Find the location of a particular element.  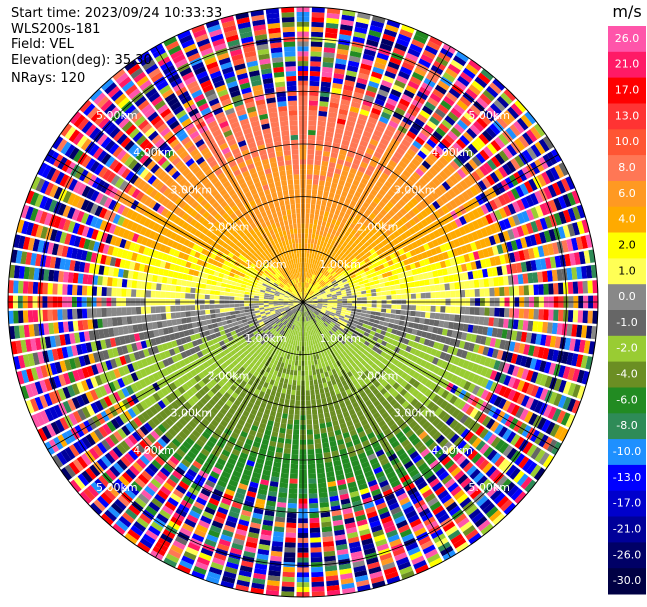

ray is located at coordinates (344, 158).